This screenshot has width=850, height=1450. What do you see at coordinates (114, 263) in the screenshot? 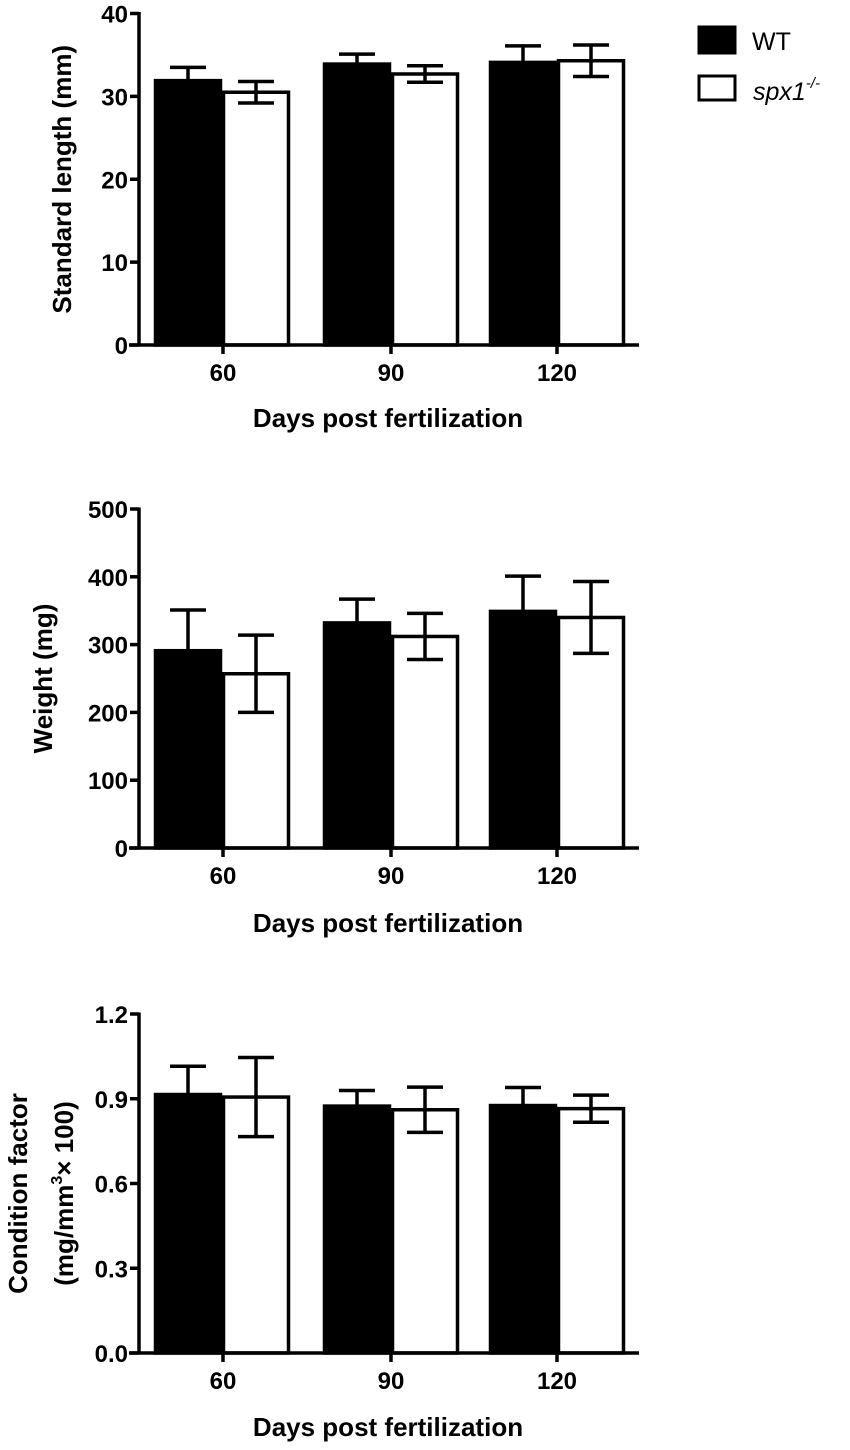
I see `y-tick-label: 10` at bounding box center [114, 263].